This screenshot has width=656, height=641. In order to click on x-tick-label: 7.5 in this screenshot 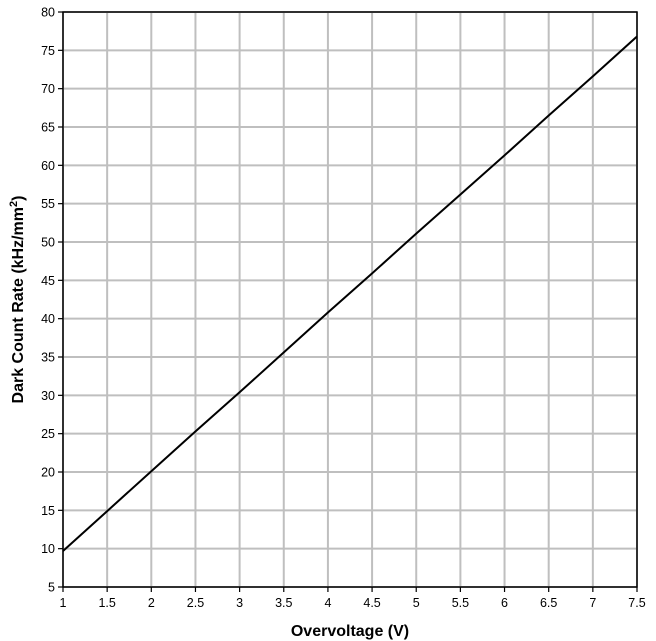, I will do `click(636, 603)`.